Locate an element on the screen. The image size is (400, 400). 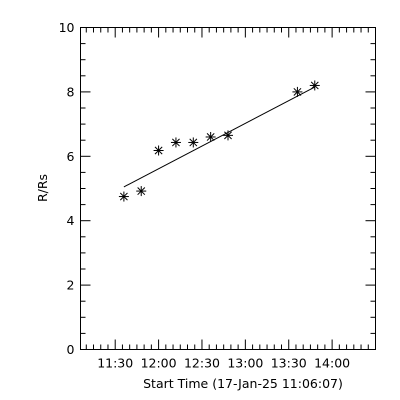
x-tick-label: 12:00 is located at coordinates (159, 363).